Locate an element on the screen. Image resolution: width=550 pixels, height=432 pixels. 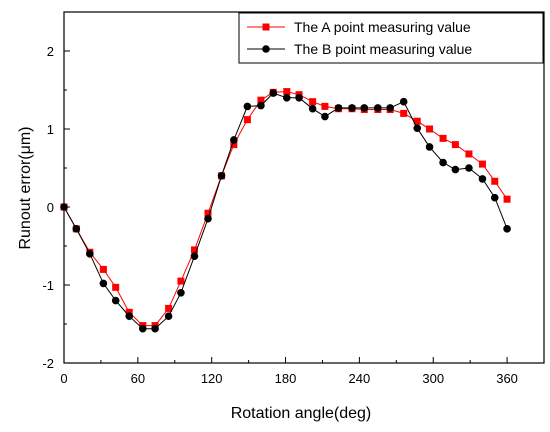
y-tick-label: 2 is located at coordinates (50, 51).